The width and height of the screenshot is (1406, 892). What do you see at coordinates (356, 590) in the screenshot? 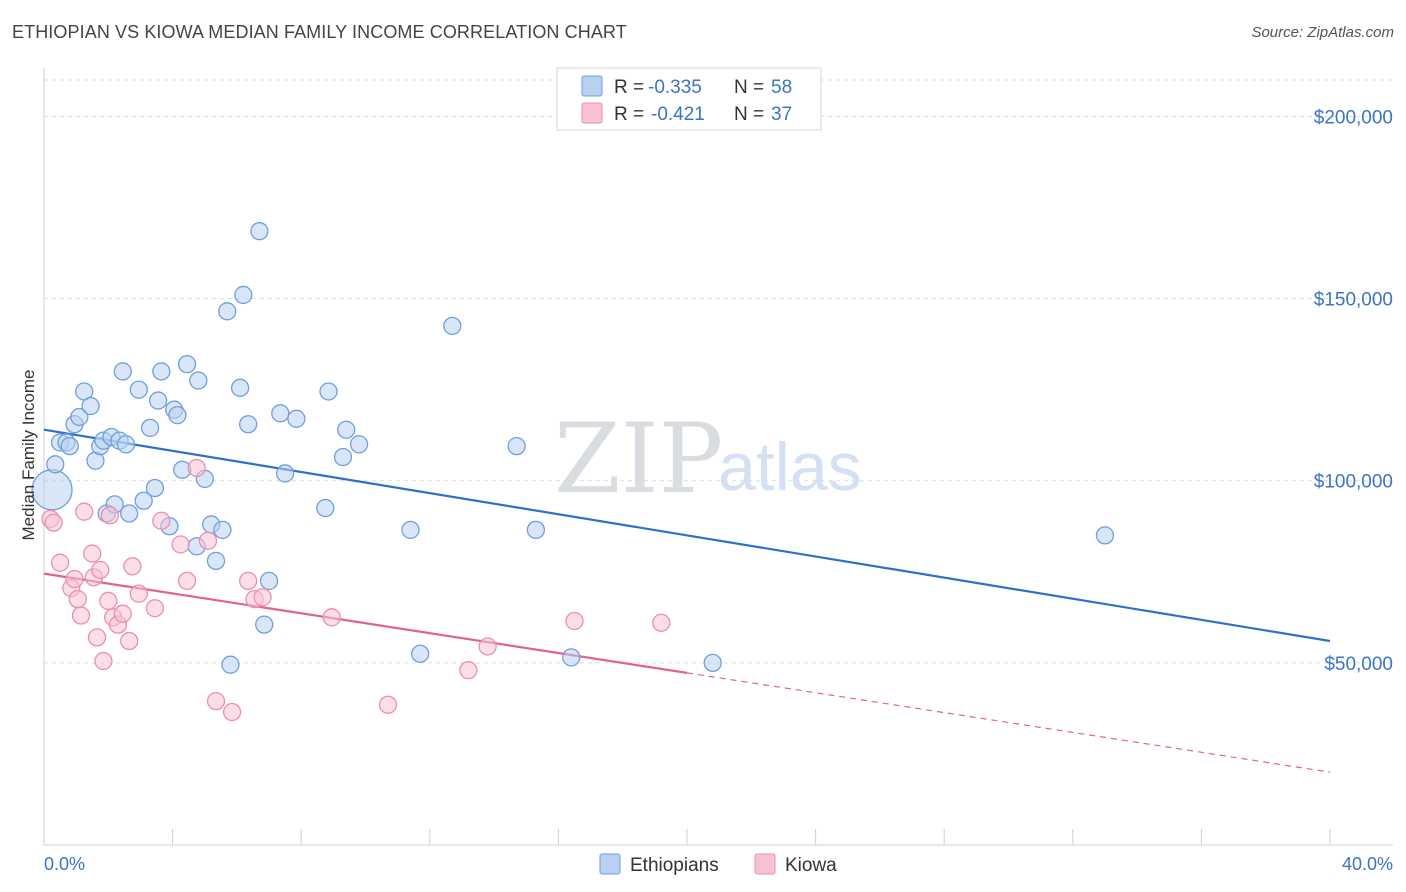
I see `series-kiowa` at bounding box center [356, 590].